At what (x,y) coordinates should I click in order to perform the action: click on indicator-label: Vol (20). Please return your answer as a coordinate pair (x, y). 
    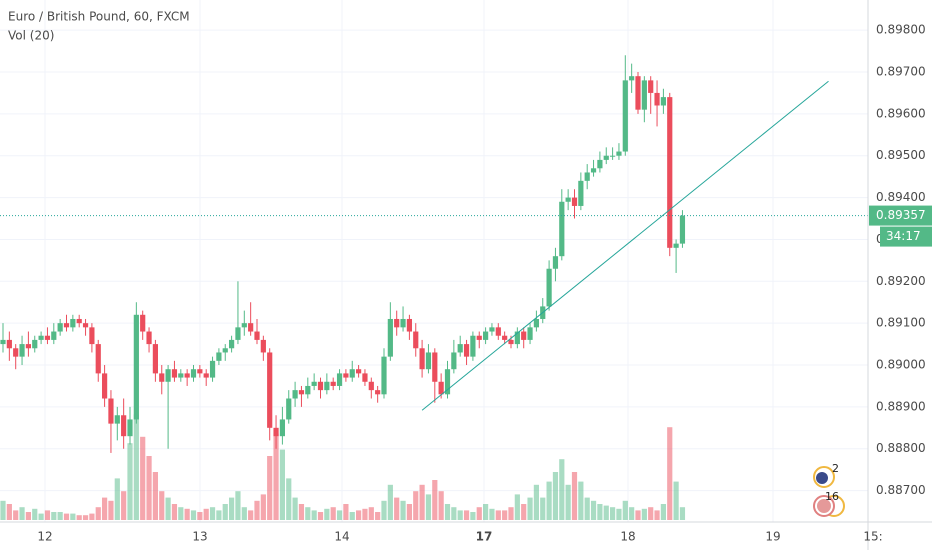
    Looking at the image, I should click on (31, 36).